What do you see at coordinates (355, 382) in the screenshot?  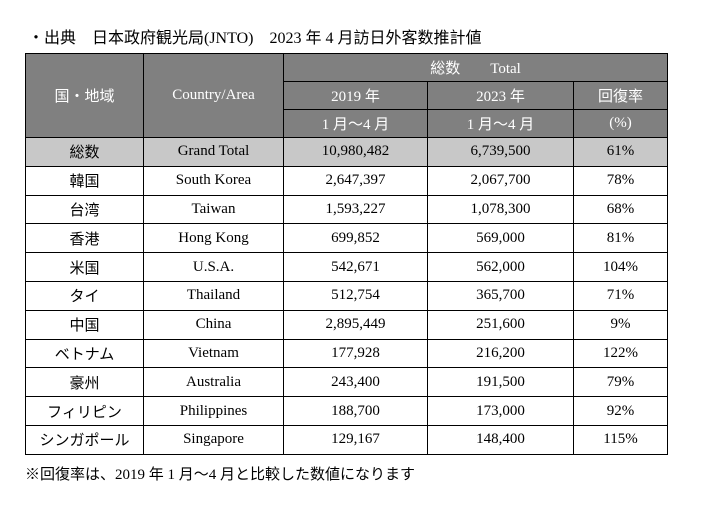 I see `table-cell: 243,400` at bounding box center [355, 382].